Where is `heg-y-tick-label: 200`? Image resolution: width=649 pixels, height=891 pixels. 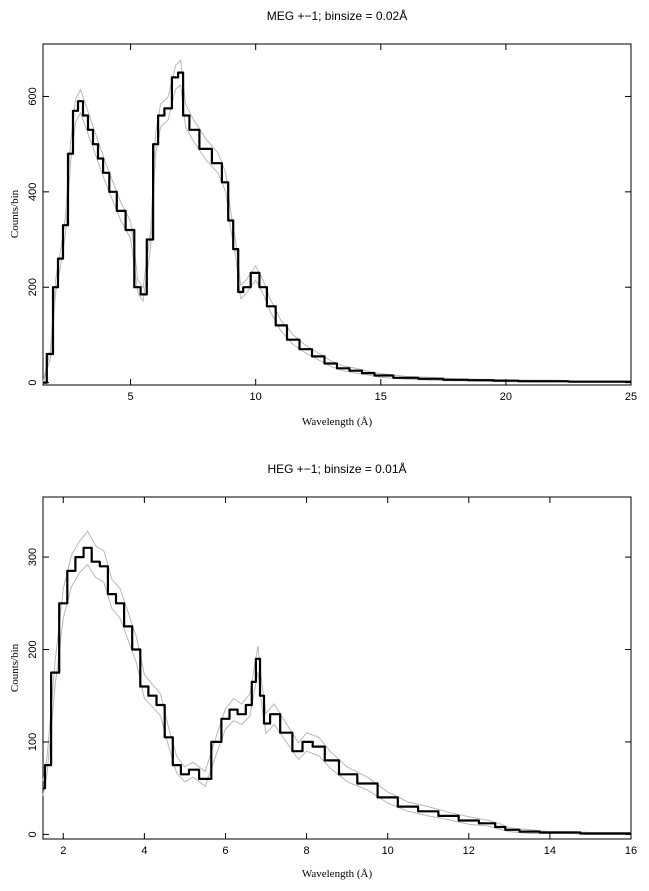
heg-y-tick-label: 200 is located at coordinates (33, 649).